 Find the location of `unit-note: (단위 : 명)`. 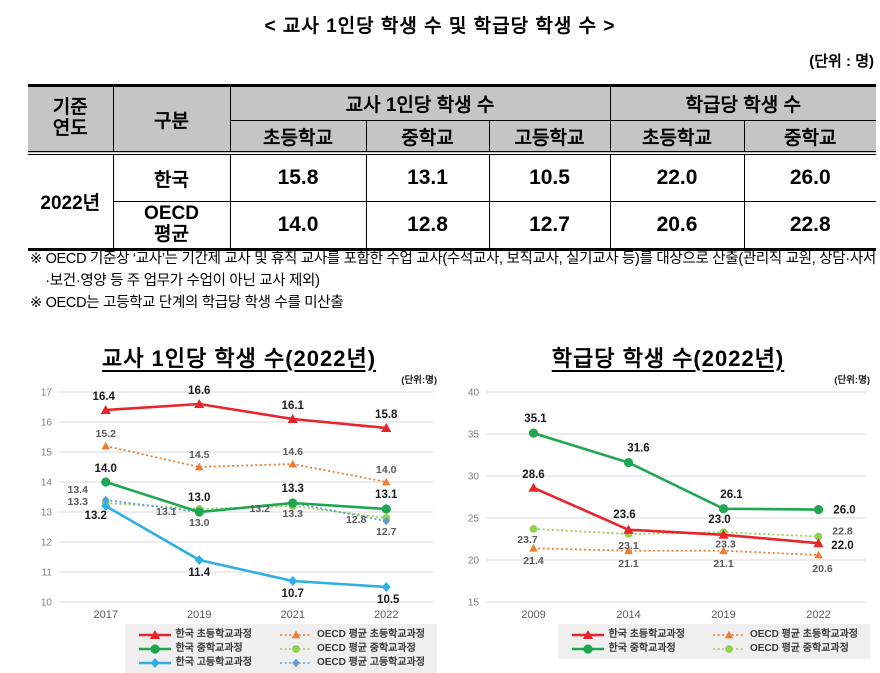

unit-note: (단위 : 명) is located at coordinates (841, 61).